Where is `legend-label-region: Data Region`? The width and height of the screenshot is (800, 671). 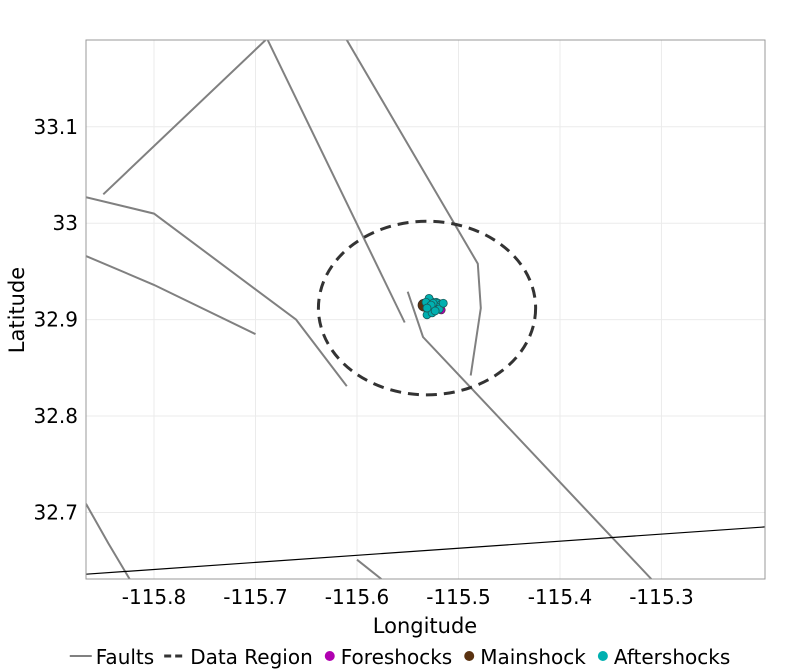 legend-label-region: Data Region is located at coordinates (251, 657).